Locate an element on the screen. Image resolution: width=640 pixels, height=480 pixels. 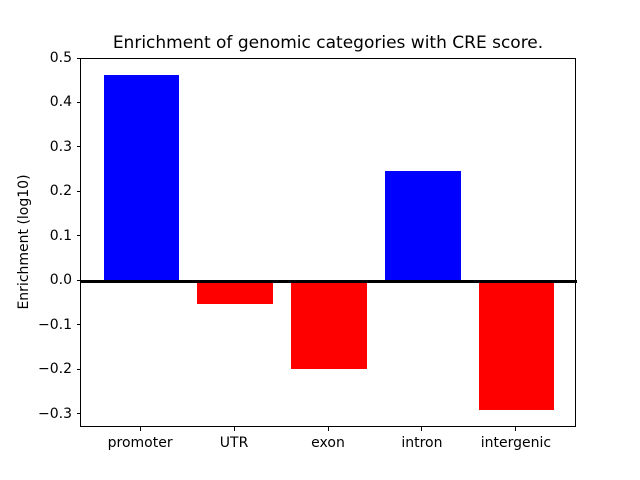
y-tick-label: −0.2 is located at coordinates (55, 369).